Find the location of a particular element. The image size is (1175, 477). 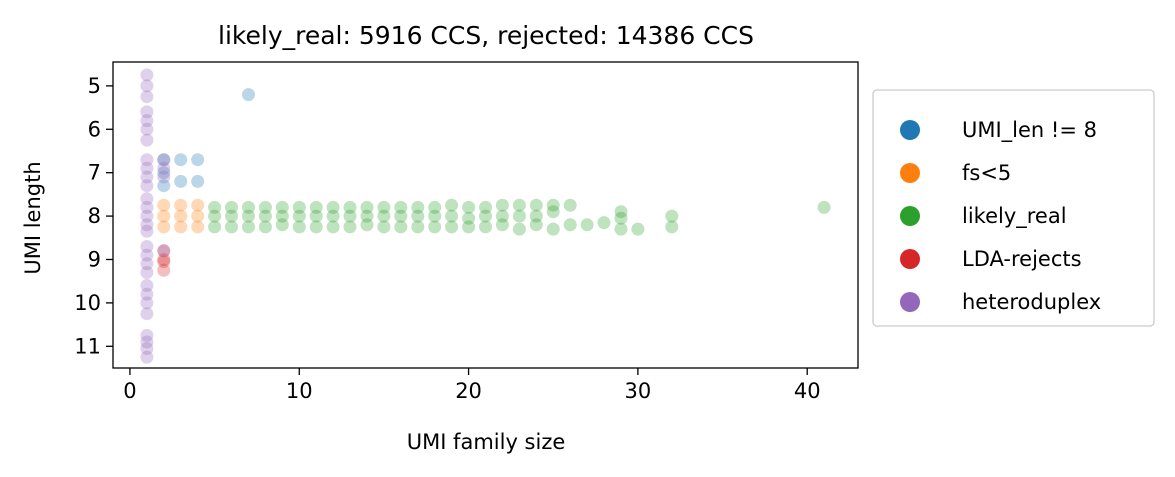

x-tick-label: 10 is located at coordinates (299, 391).